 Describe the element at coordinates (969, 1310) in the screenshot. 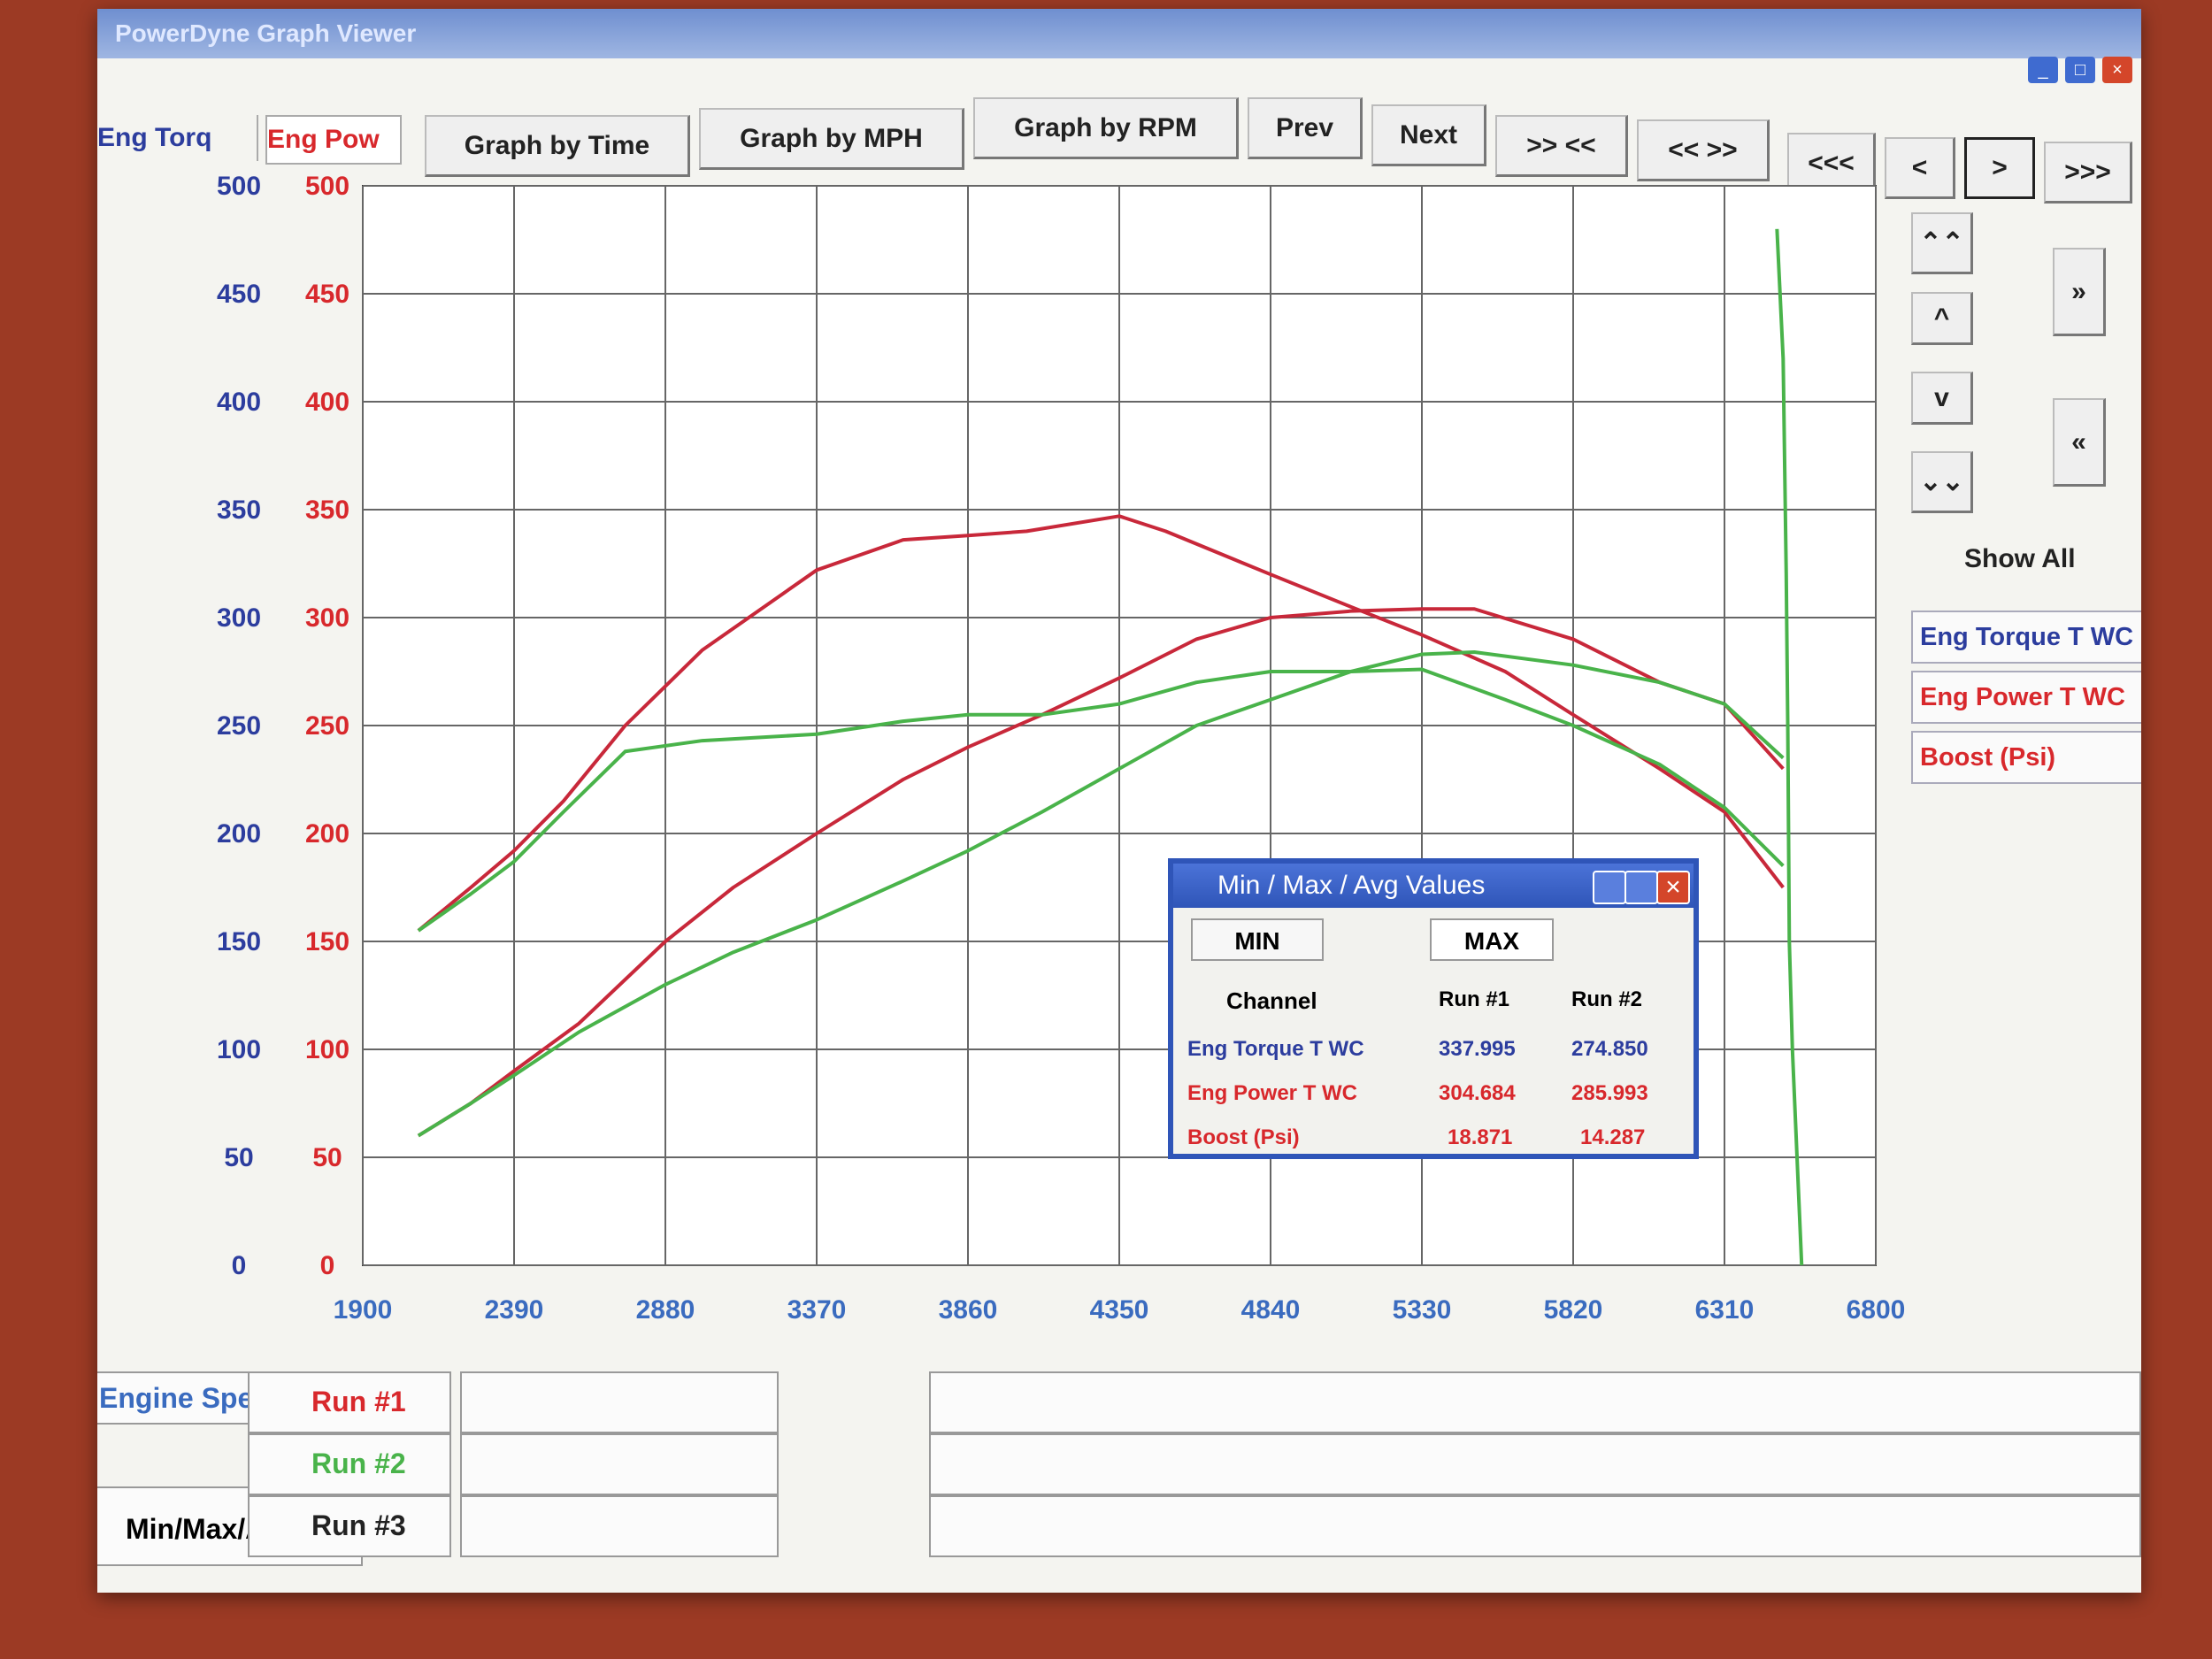

I see `x-tick-label: 3860` at that location.